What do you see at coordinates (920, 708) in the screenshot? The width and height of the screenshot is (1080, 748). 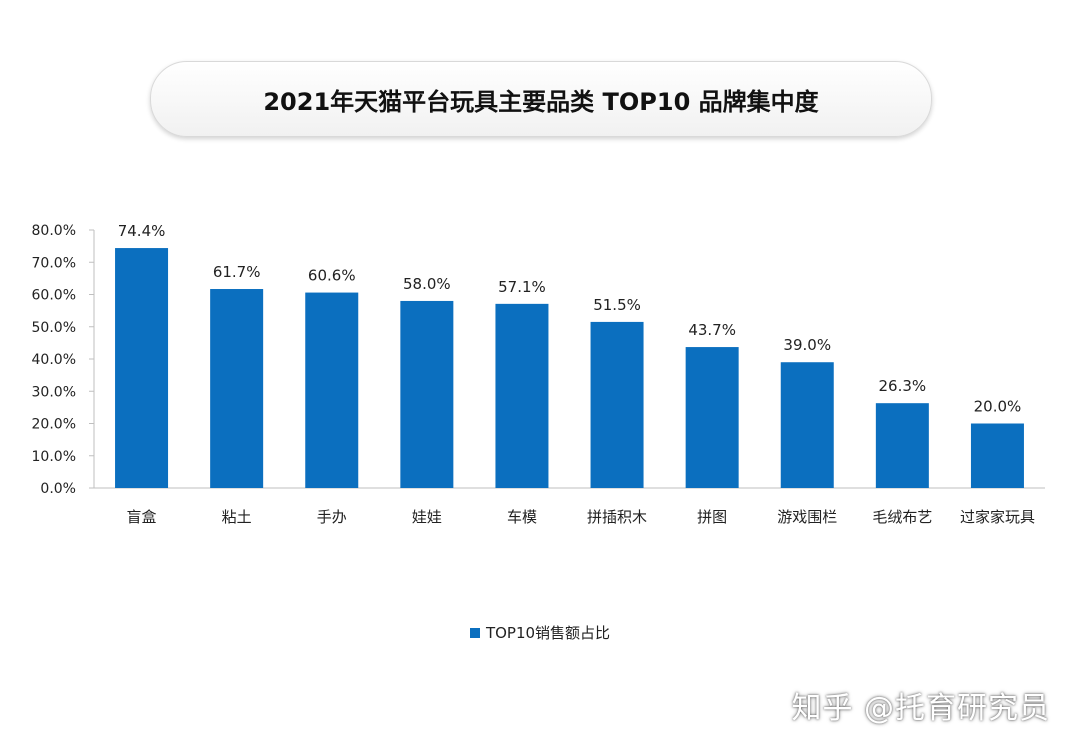 I see `watermark: 知乎 @托育研究员` at bounding box center [920, 708].